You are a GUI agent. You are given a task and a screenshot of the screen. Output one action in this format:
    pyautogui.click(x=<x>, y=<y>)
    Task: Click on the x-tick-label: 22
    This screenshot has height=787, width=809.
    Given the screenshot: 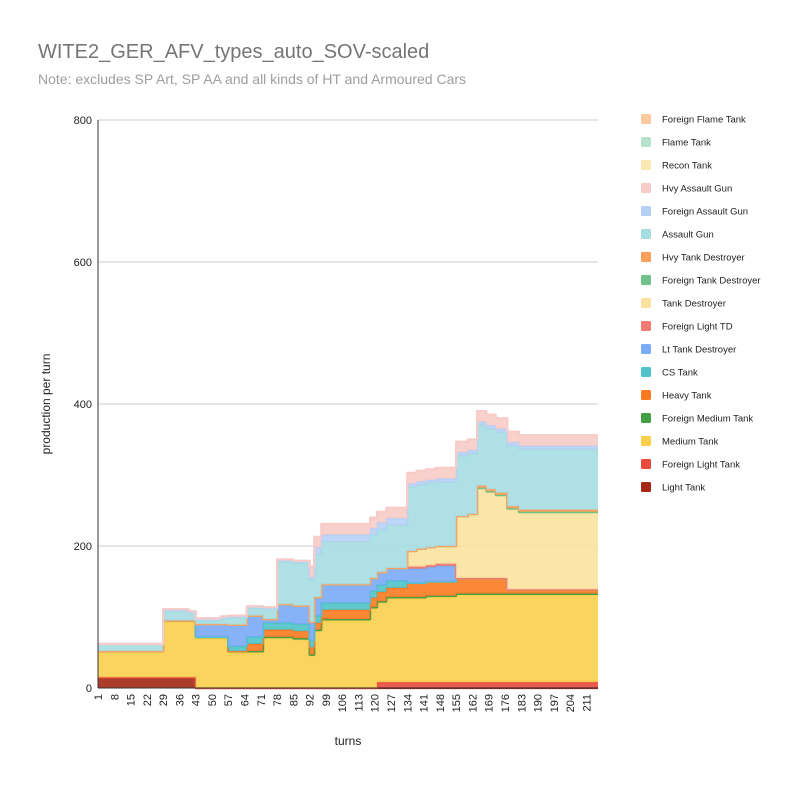 What is the action you would take?
    pyautogui.click(x=148, y=700)
    